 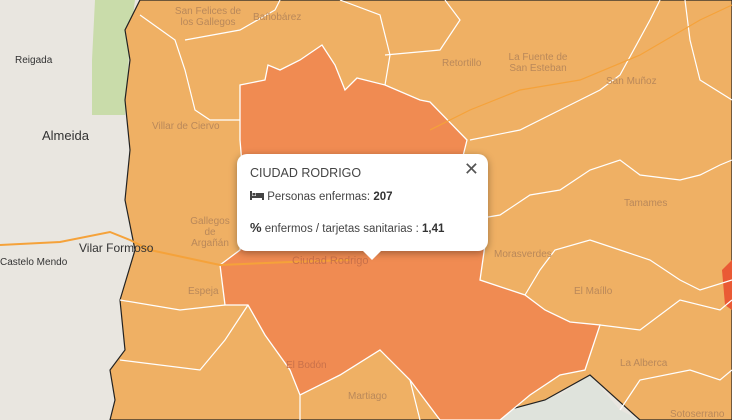 What do you see at coordinates (34, 60) in the screenshot?
I see `place-label: Reigada` at bounding box center [34, 60].